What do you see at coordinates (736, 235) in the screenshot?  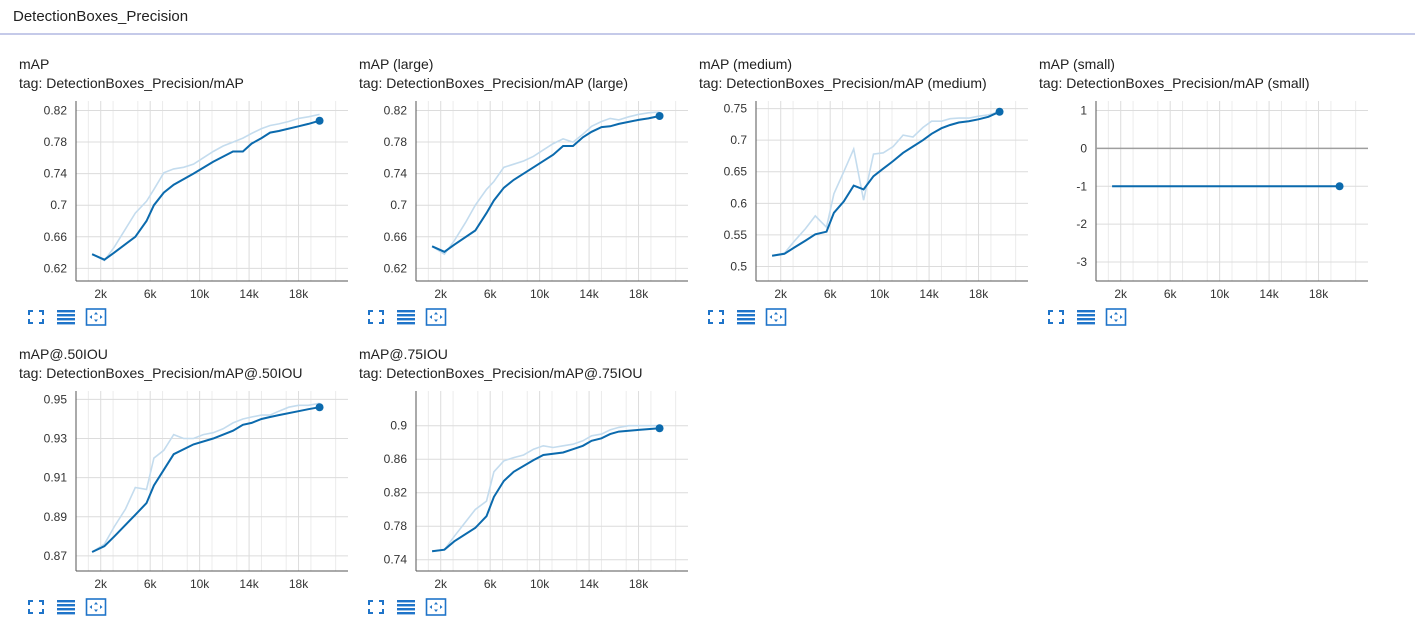 I see `y-tick-label: 0.55` at bounding box center [736, 235].